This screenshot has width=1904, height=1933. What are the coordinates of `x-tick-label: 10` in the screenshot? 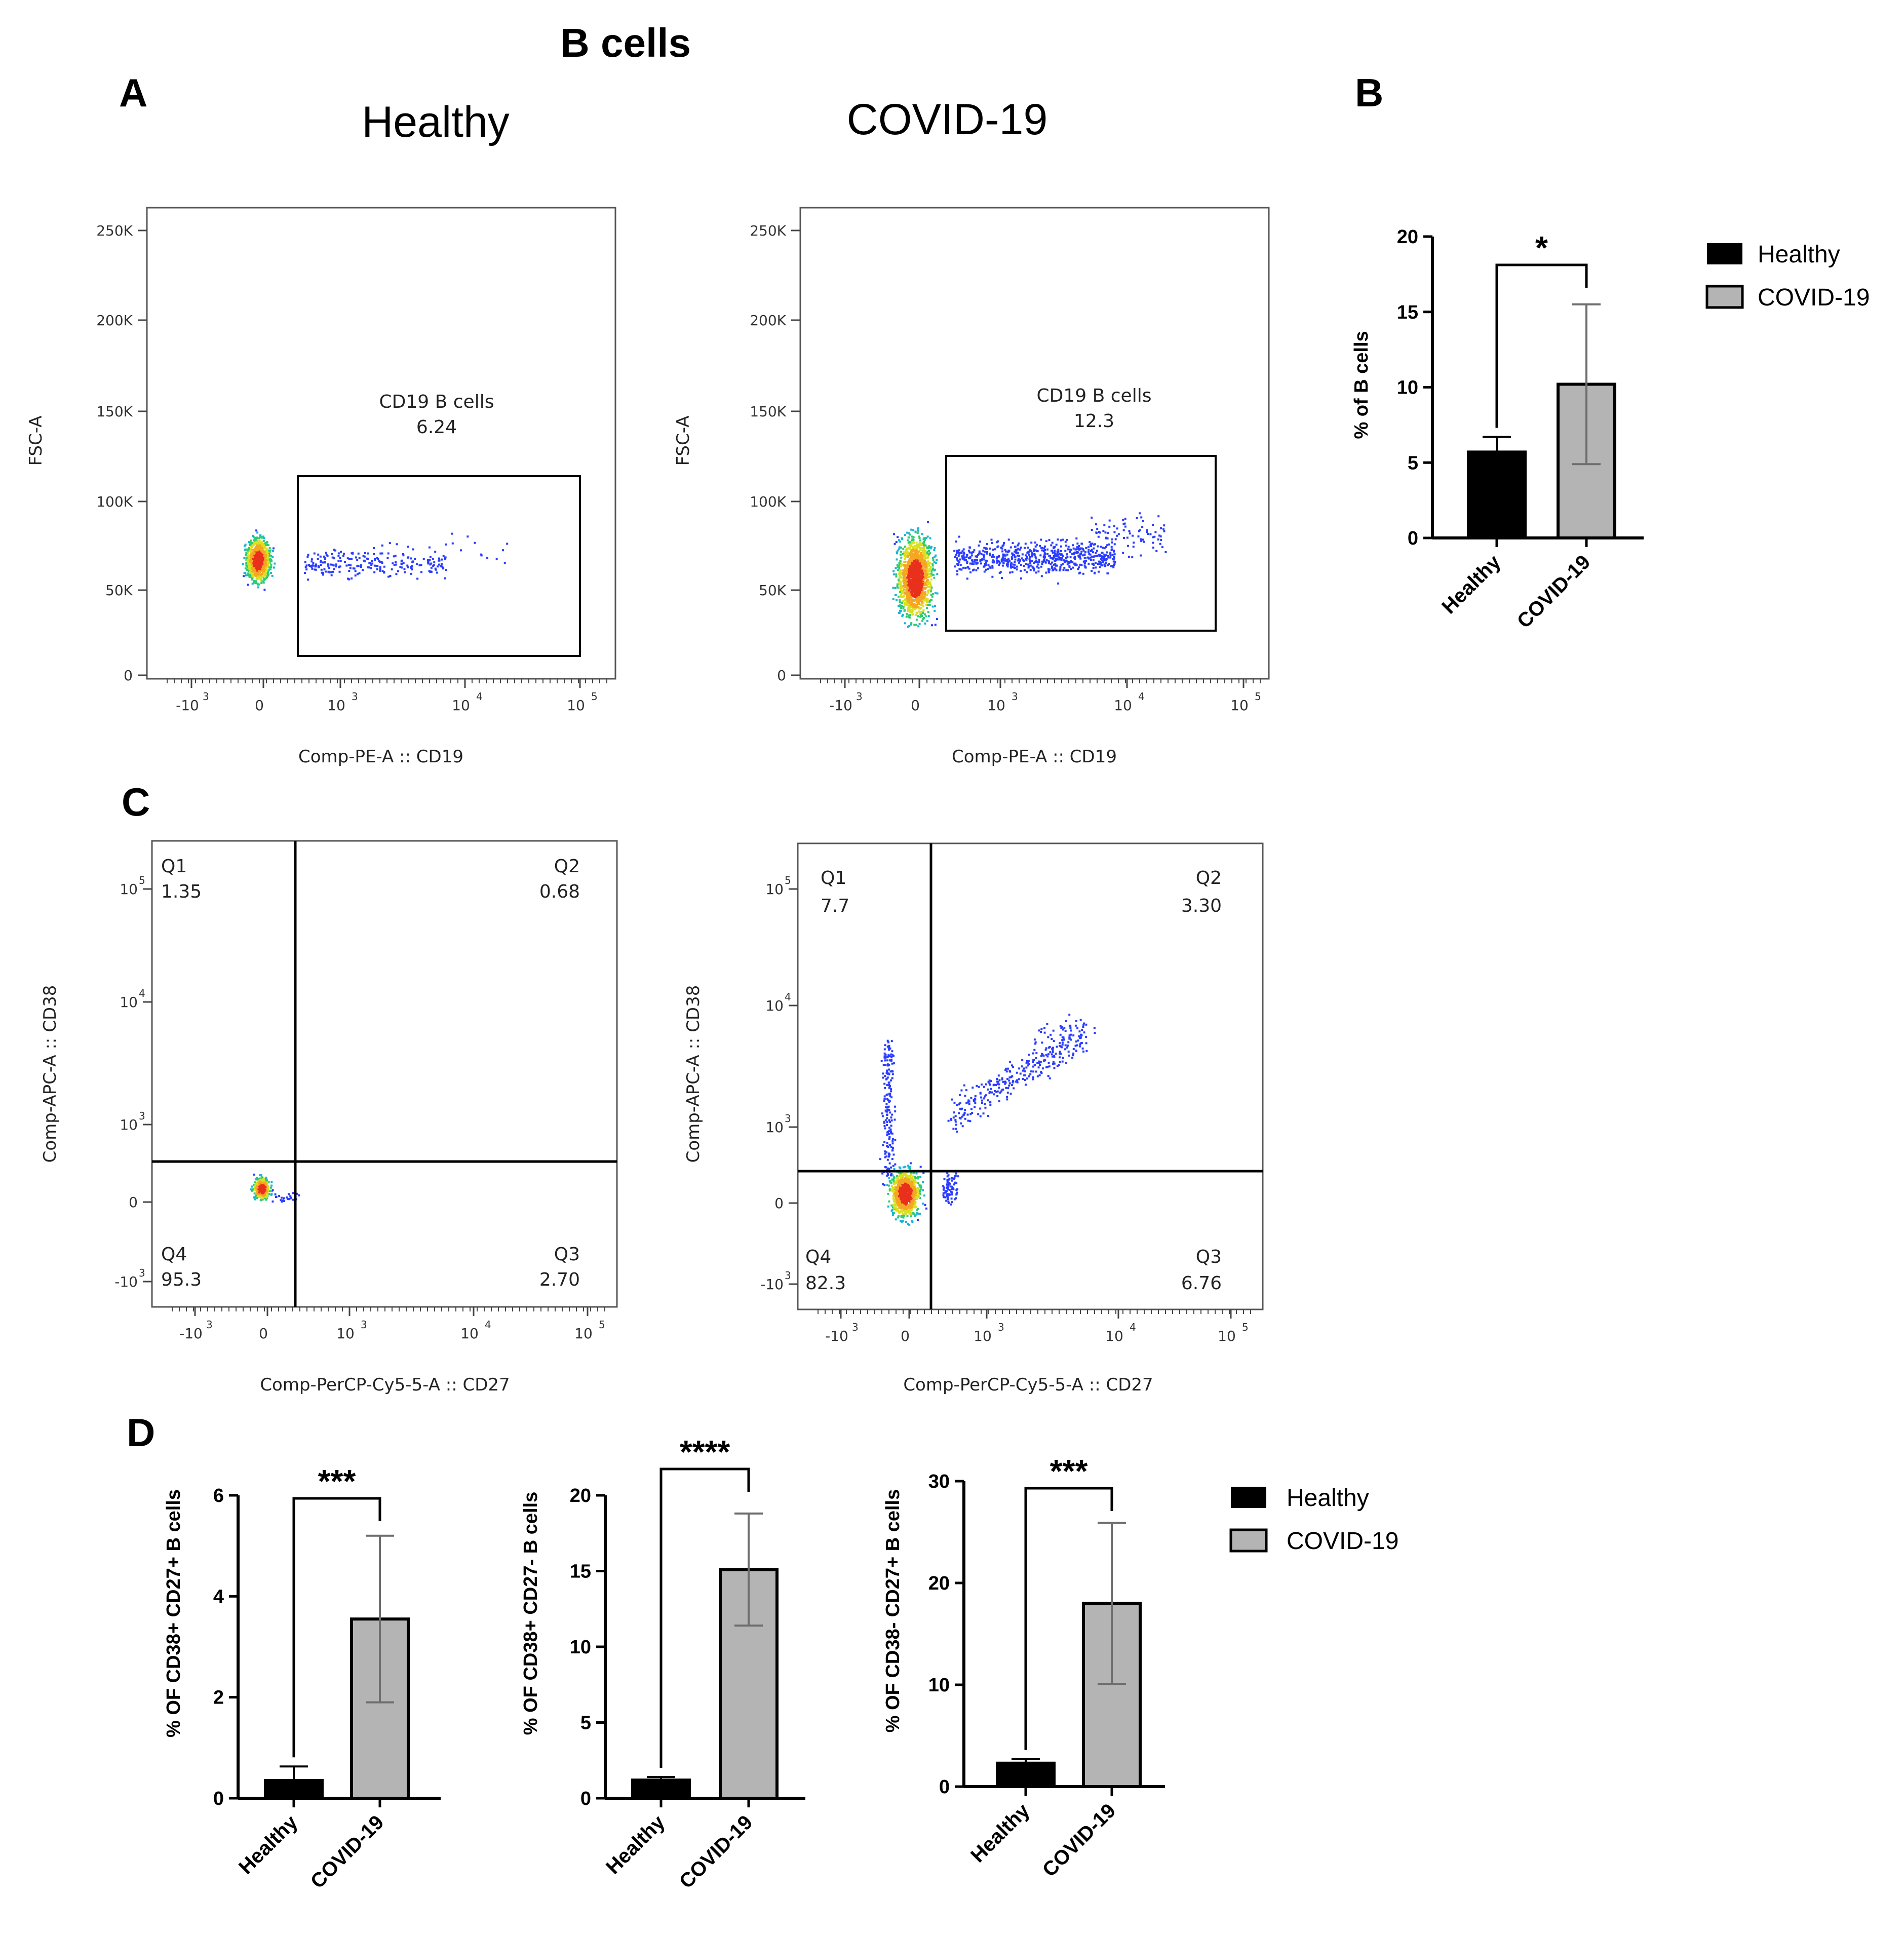 It's located at (1123, 705).